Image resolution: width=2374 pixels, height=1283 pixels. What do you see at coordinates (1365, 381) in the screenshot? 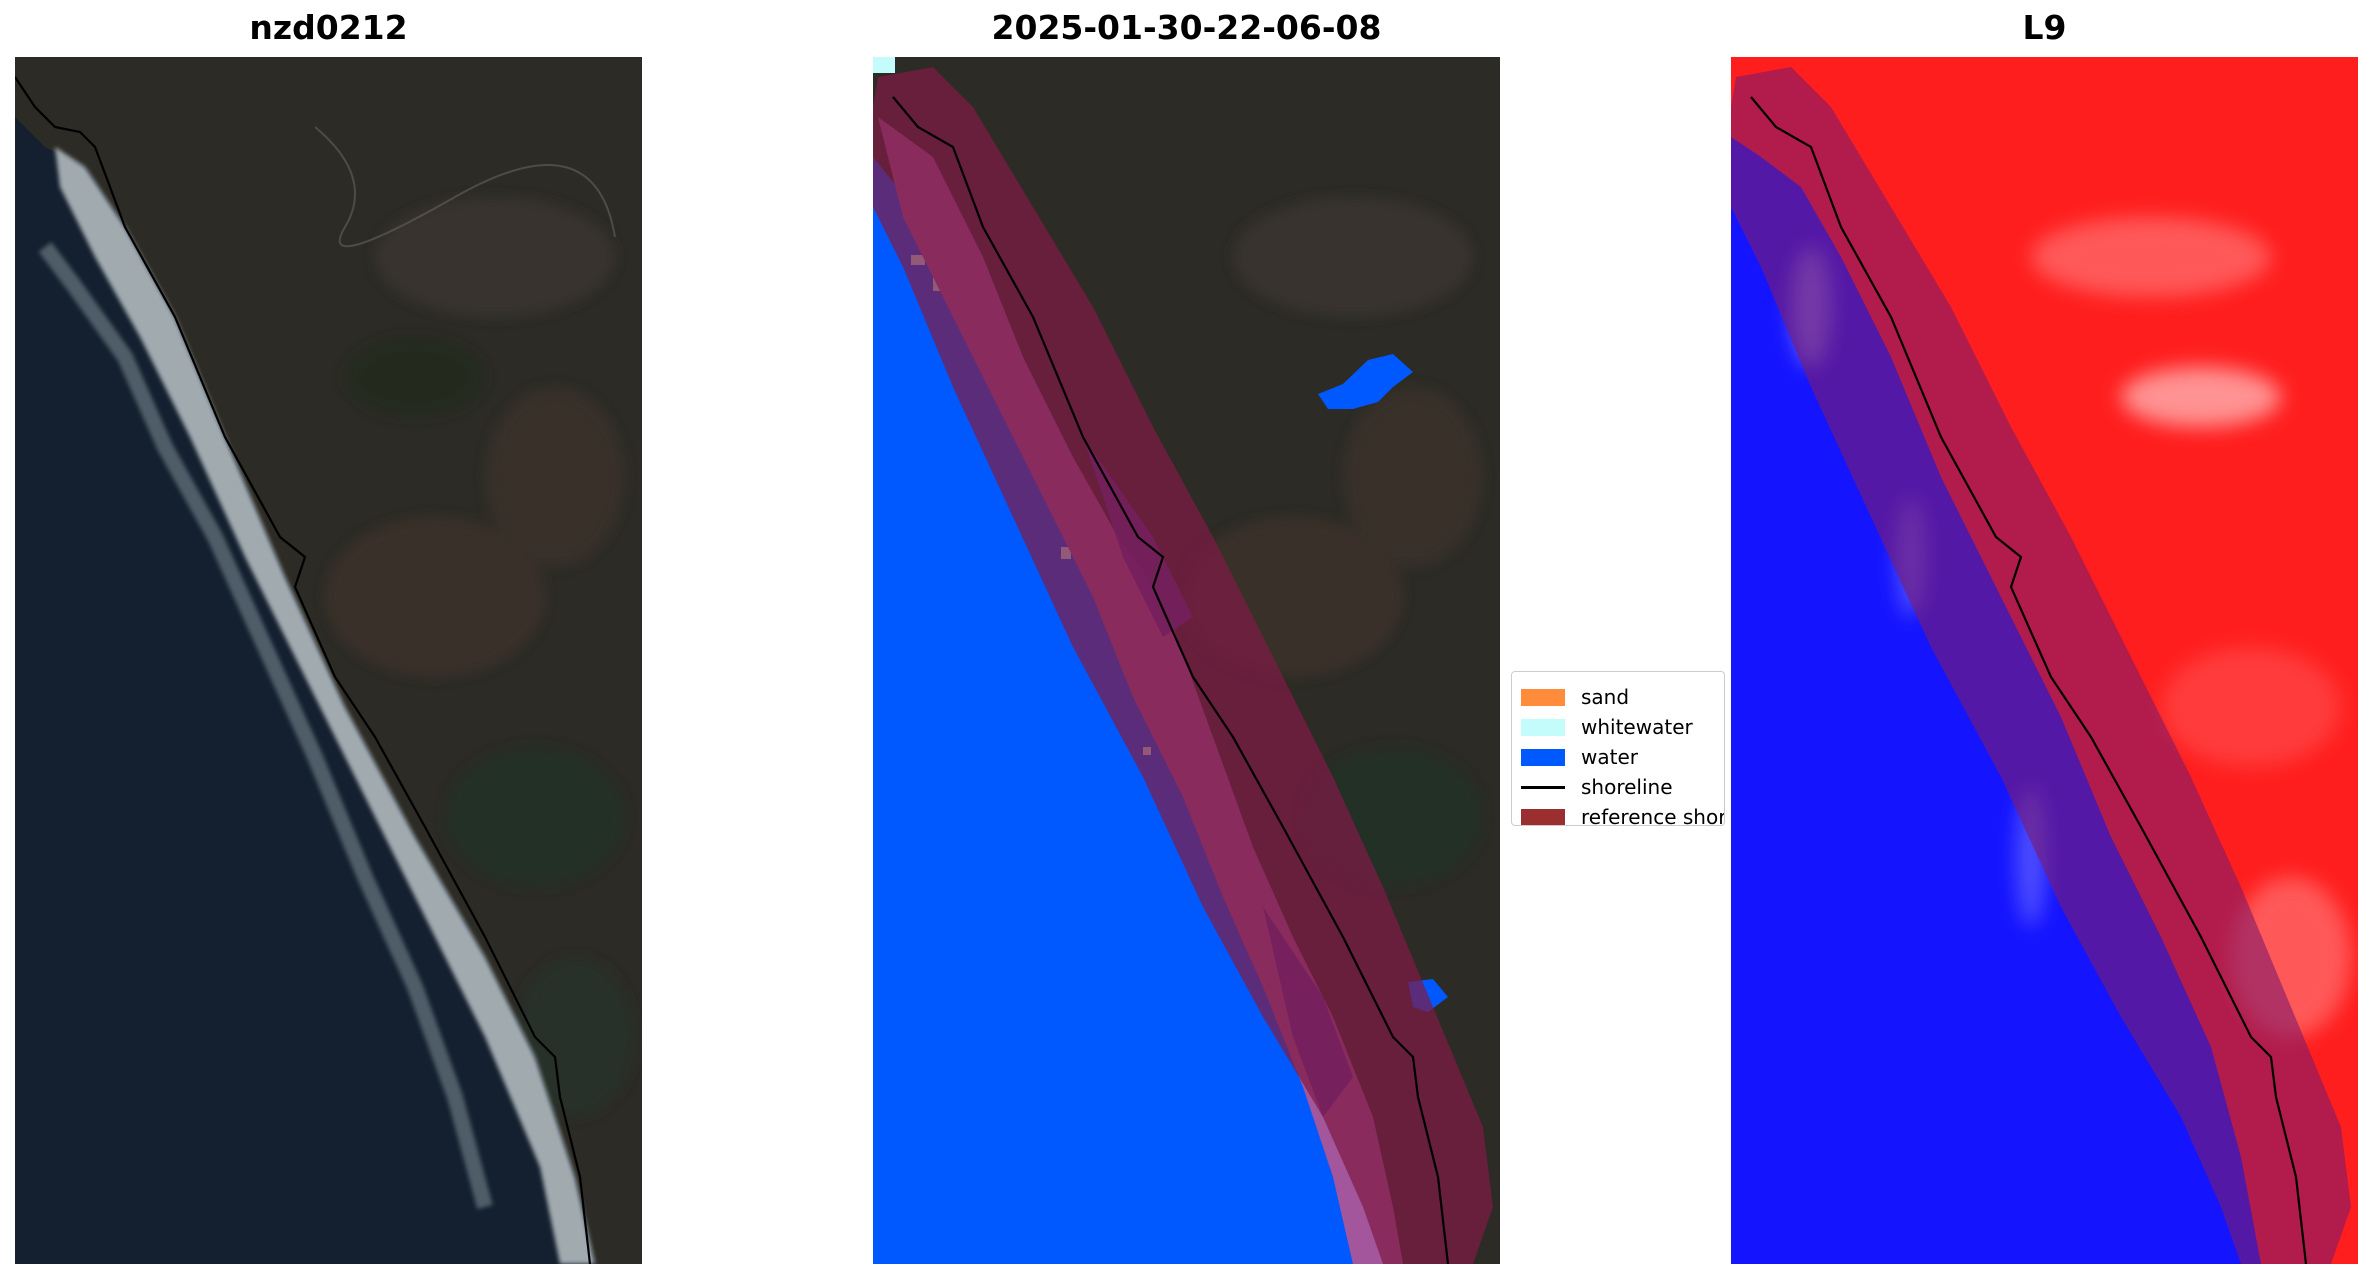
I see `inland-water-region` at bounding box center [1365, 381].